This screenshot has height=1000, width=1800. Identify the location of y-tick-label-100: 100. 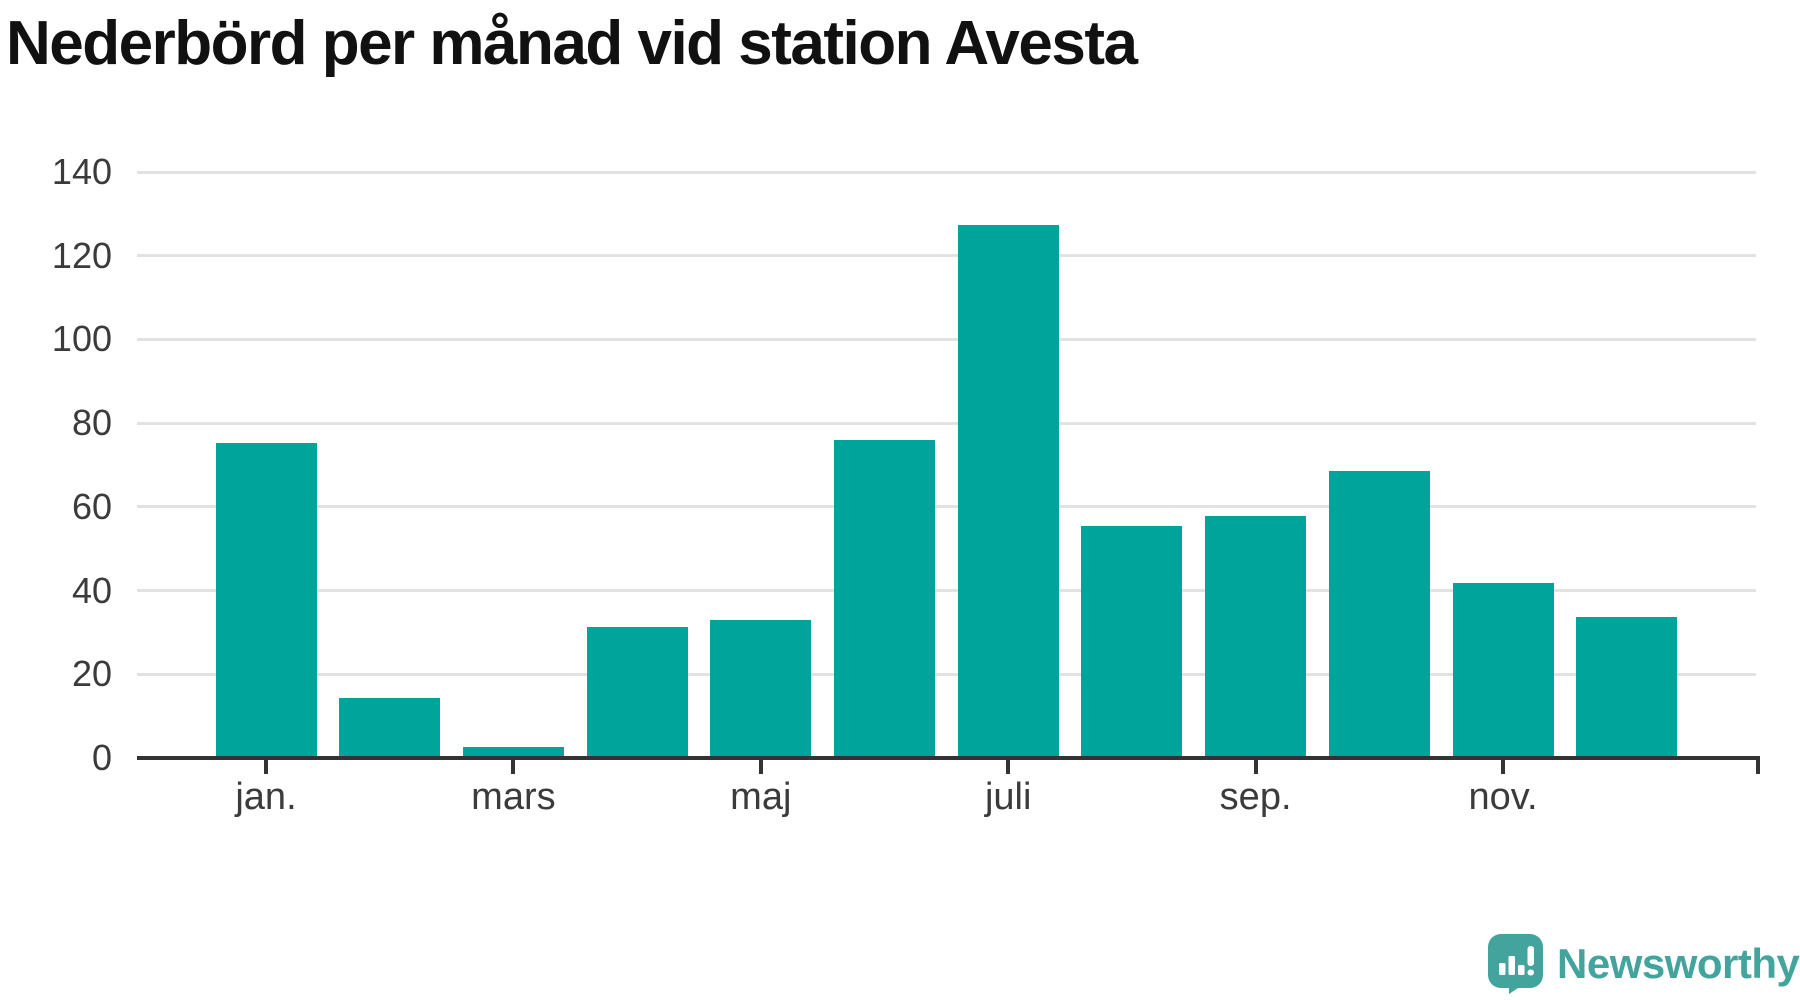
(81, 339).